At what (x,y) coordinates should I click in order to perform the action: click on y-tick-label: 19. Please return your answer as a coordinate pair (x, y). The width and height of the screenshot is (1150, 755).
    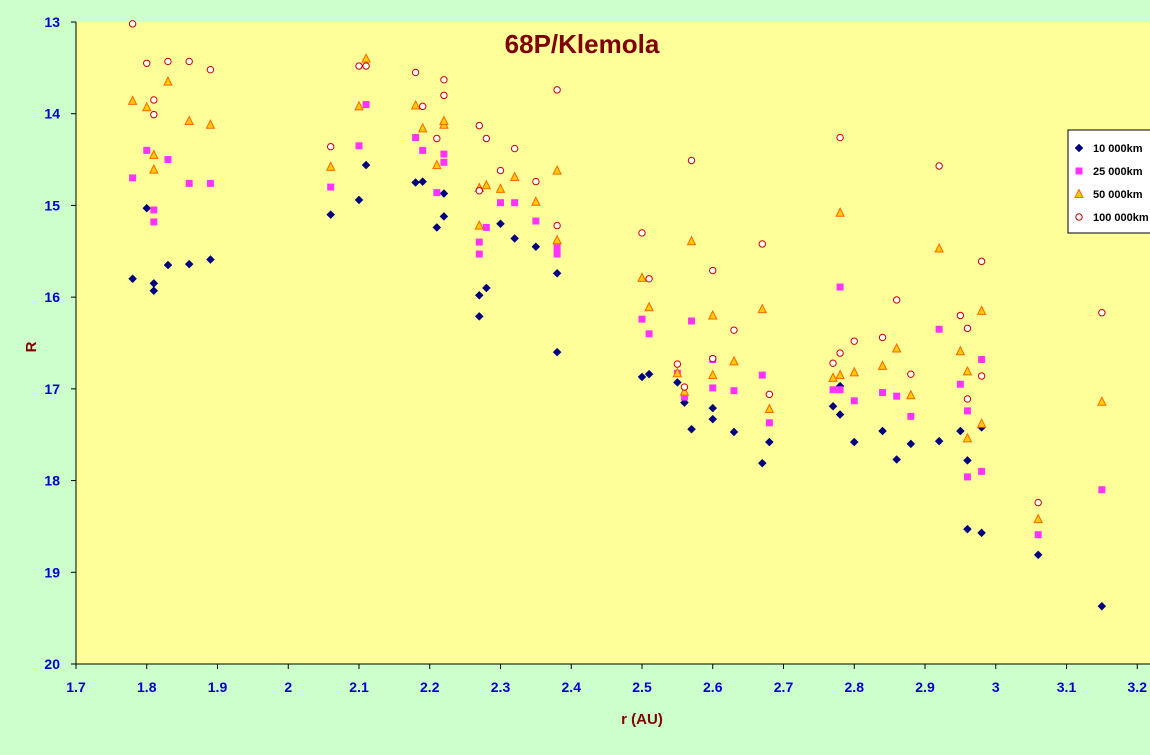
    Looking at the image, I should click on (52, 572).